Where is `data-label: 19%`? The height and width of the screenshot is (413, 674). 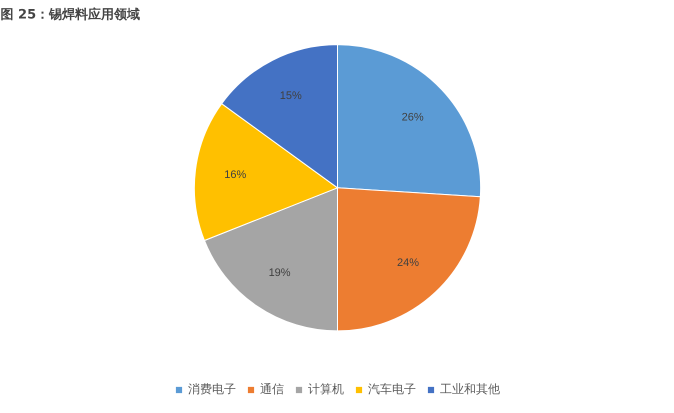 data-label: 19% is located at coordinates (279, 273).